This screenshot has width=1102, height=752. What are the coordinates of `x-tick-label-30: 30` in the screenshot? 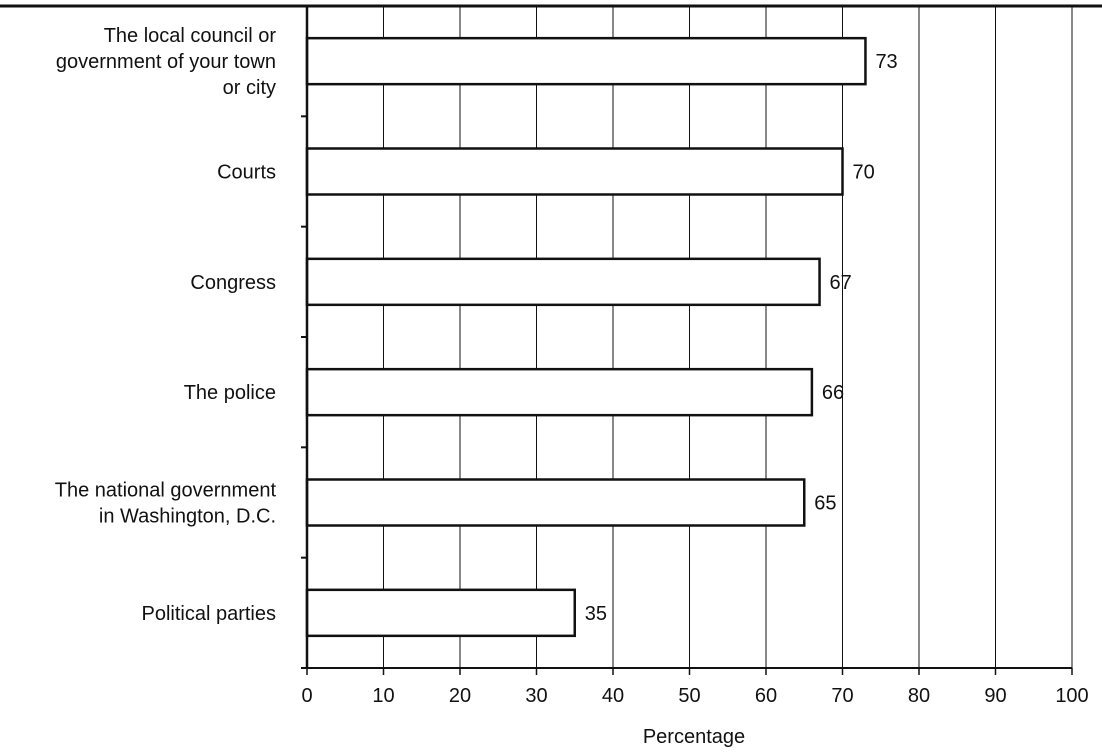 It's located at (536, 696).